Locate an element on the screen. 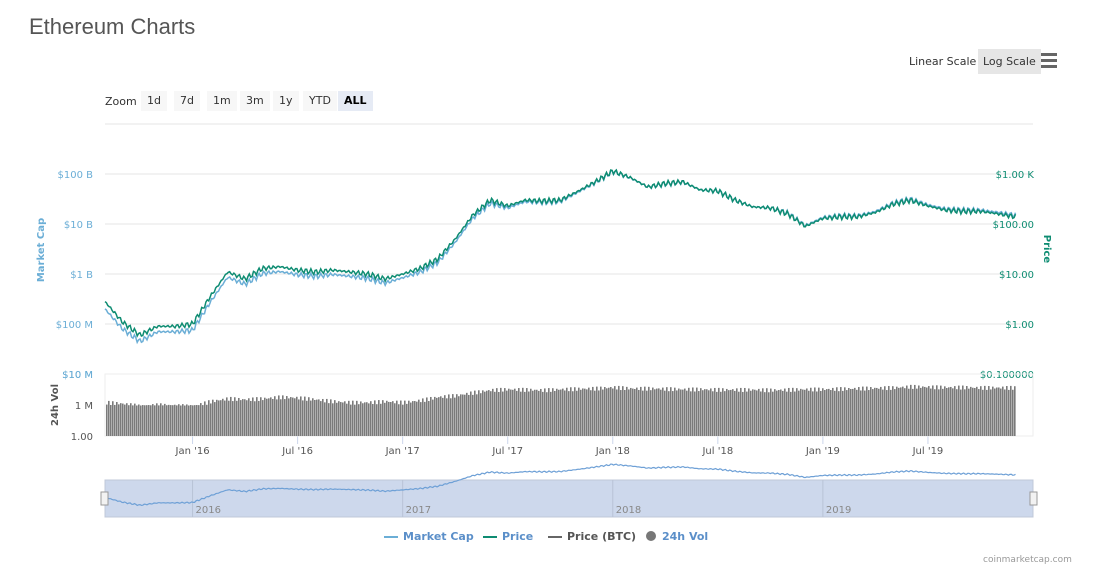 This screenshot has width=1097, height=587. zoom-1d-button: 1d is located at coordinates (154, 101).